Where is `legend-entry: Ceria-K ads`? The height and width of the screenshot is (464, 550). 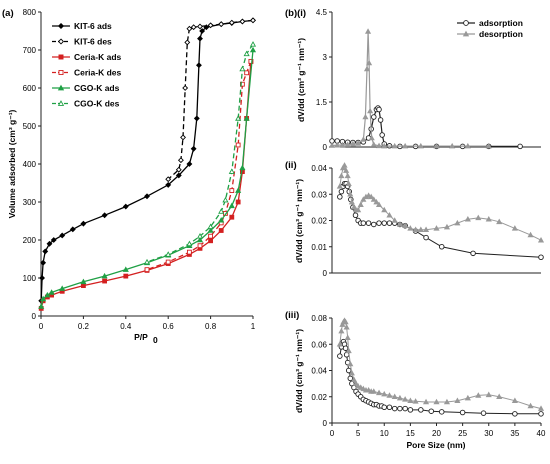 legend-entry: Ceria-K ads is located at coordinates (87, 57).